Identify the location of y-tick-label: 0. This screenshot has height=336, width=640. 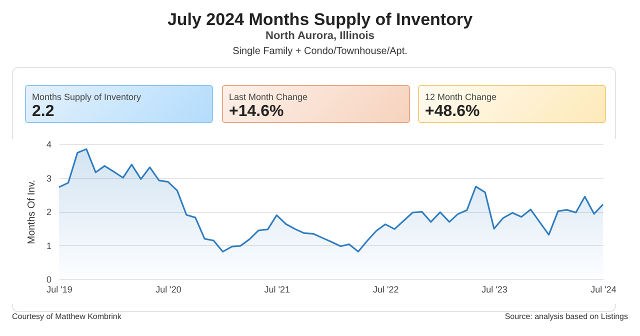
(49, 279).